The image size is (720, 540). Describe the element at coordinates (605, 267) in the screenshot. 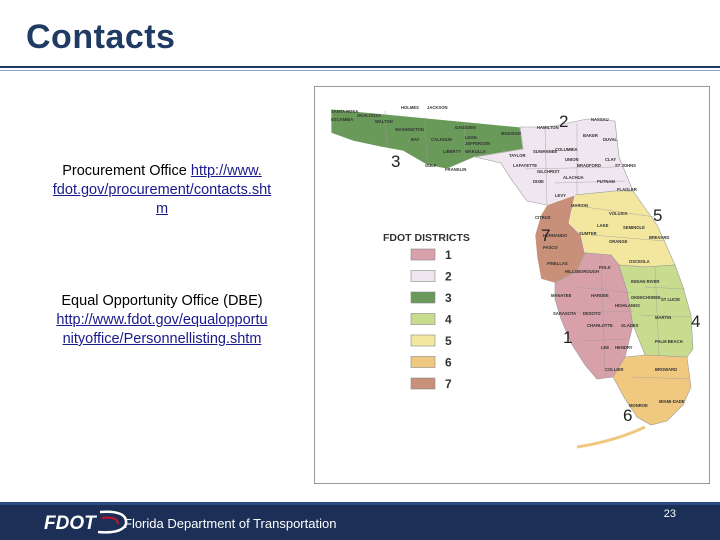

I see `county-label: POLK` at that location.